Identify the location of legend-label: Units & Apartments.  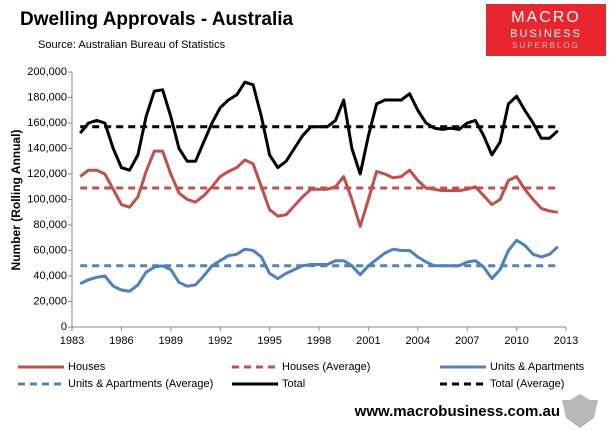
(537, 367).